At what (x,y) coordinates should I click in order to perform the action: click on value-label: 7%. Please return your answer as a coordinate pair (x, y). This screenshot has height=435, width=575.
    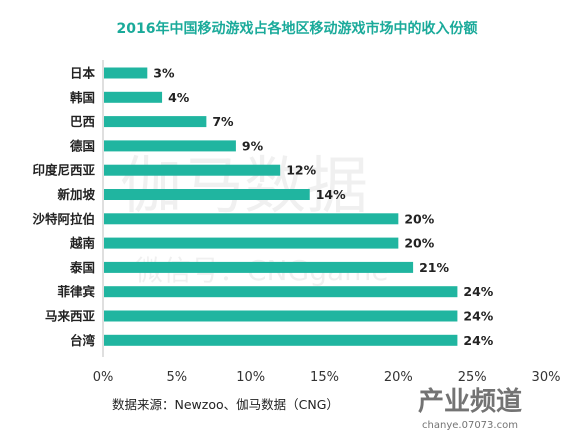
    Looking at the image, I should click on (223, 121).